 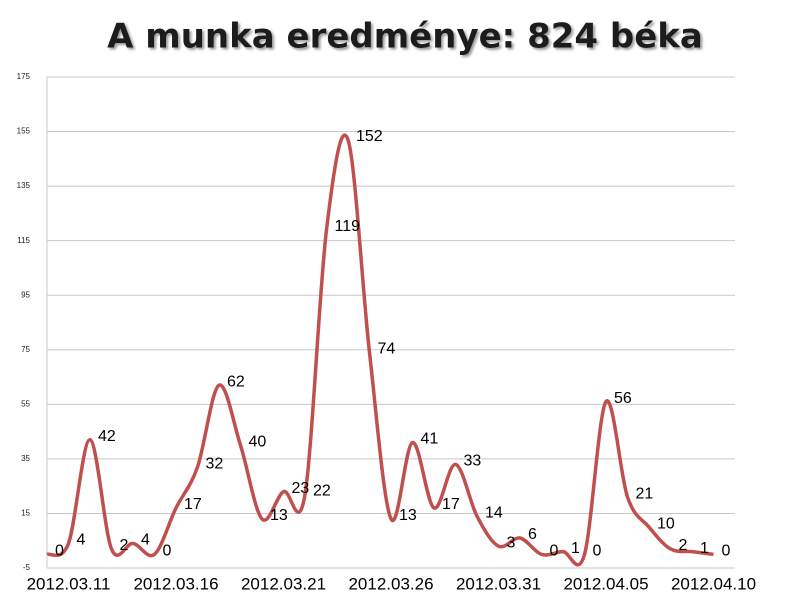 What do you see at coordinates (215, 463) in the screenshot?
I see `data-label: 32` at bounding box center [215, 463].